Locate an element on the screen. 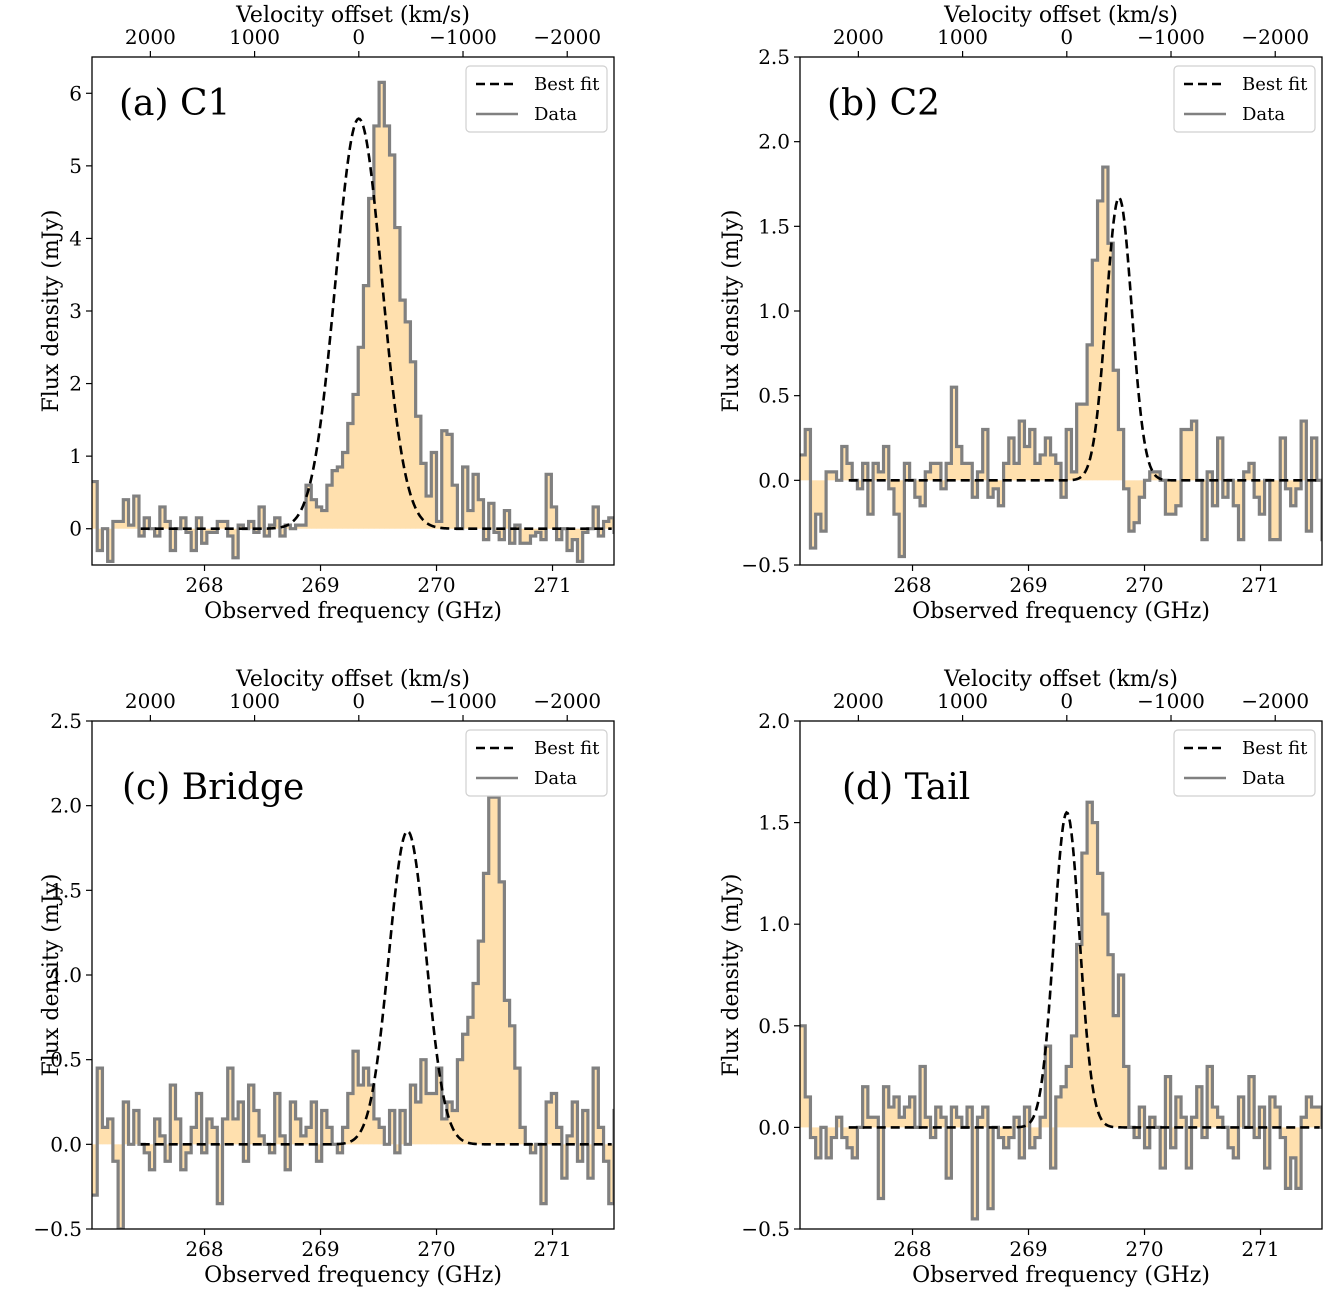 Image resolution: width=1335 pixels, height=1289 pixels. top-tick-label: −2000 is located at coordinates (1275, 37).